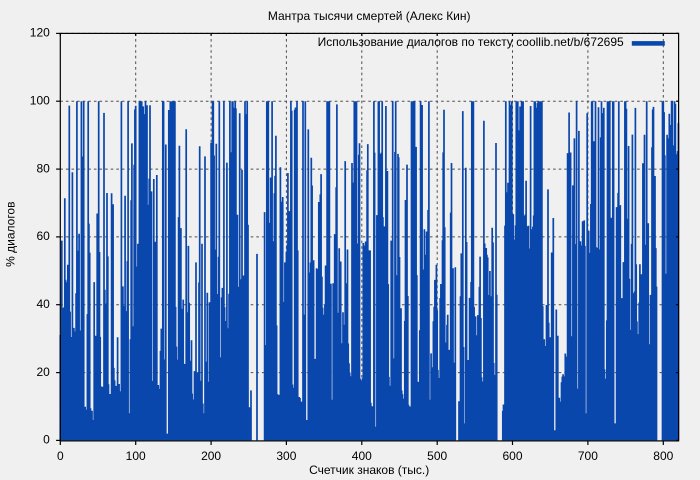  Describe the element at coordinates (286, 456) in the screenshot. I see `svg-text: 300` at that location.